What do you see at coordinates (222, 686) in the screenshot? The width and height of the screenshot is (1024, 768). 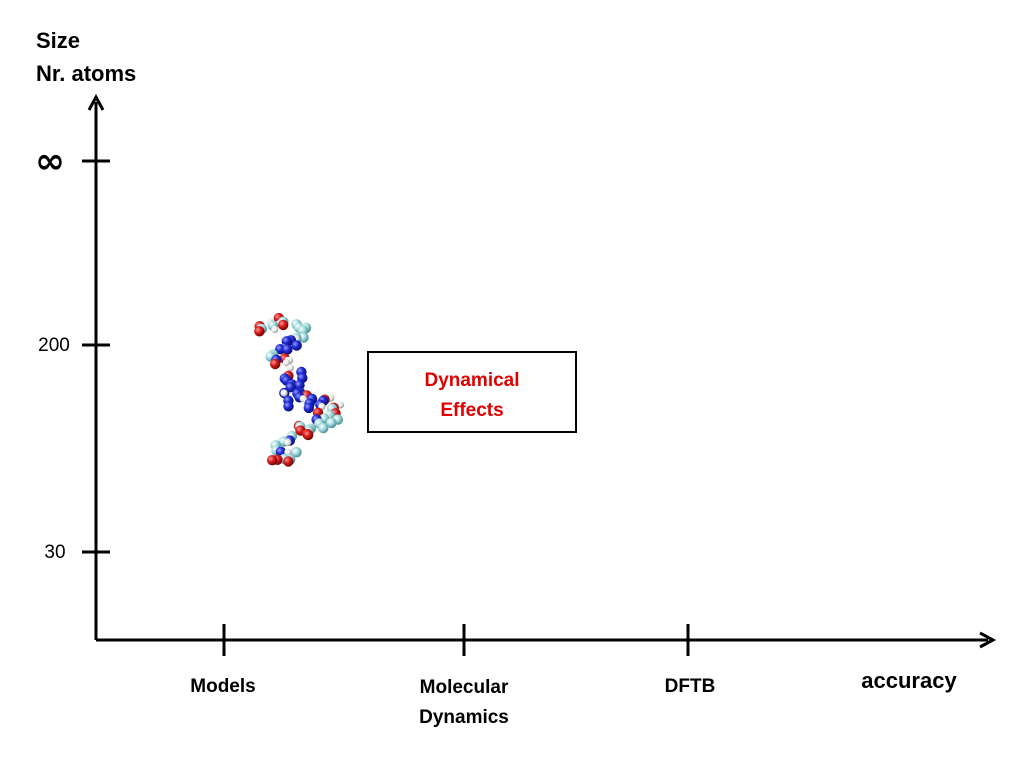 I see `x-category-label-models: Models` at bounding box center [222, 686].